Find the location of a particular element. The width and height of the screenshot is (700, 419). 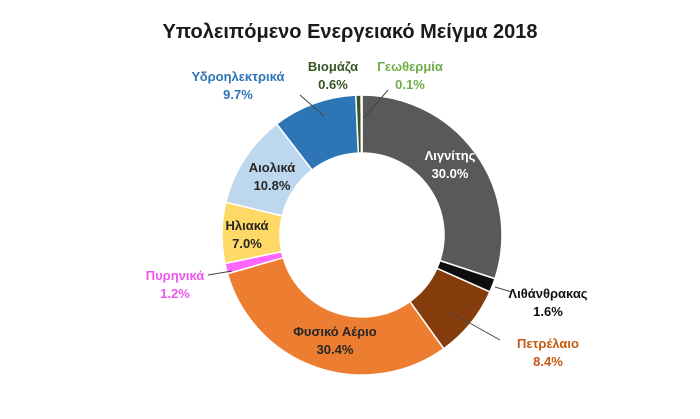

slice-value-6: 10.8% is located at coordinates (272, 185).